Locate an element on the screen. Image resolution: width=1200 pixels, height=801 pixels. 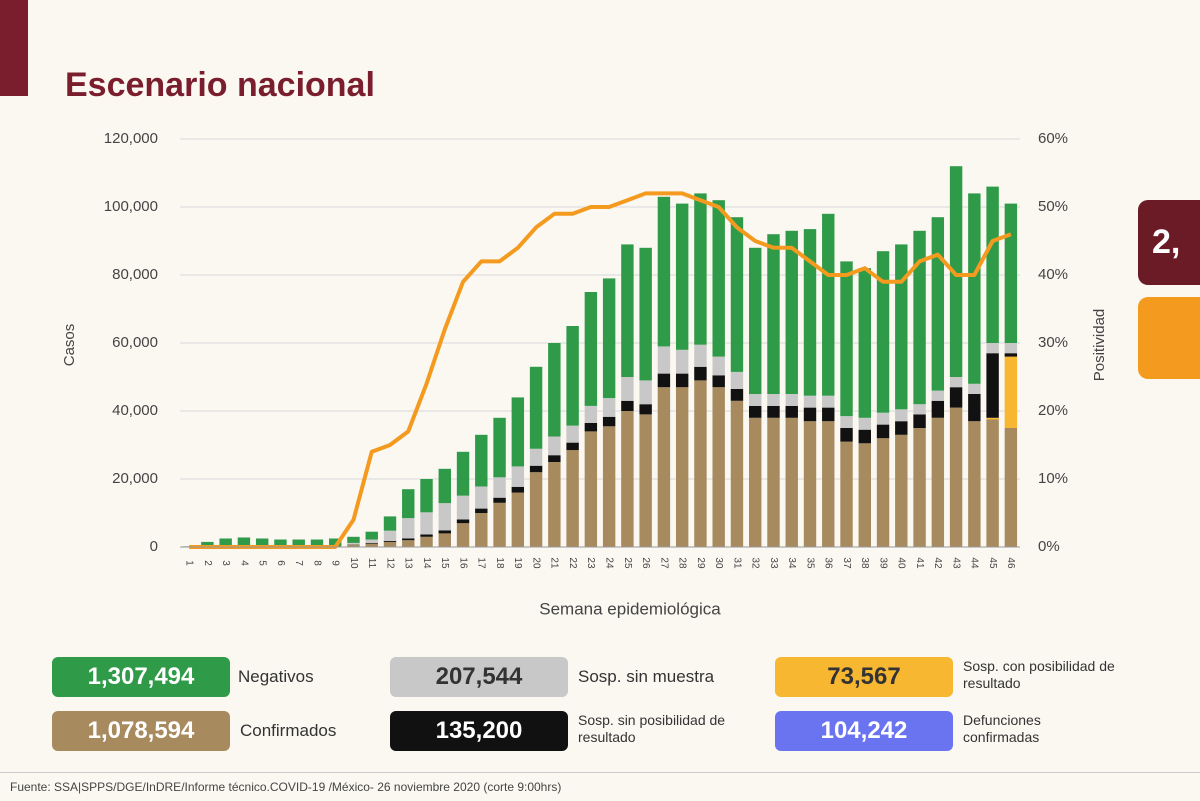
legend-value-box: 104,242 is located at coordinates (864, 731).